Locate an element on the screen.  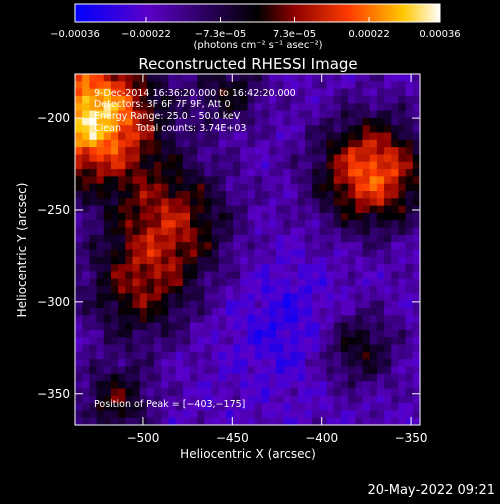
colorbar is located at coordinates (257, 13).